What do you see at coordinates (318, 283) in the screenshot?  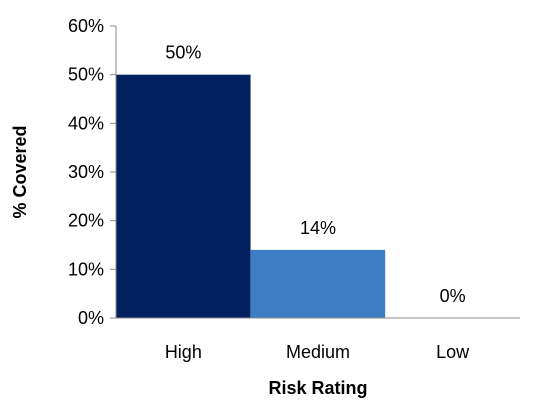 I see `bar-medium` at bounding box center [318, 283].